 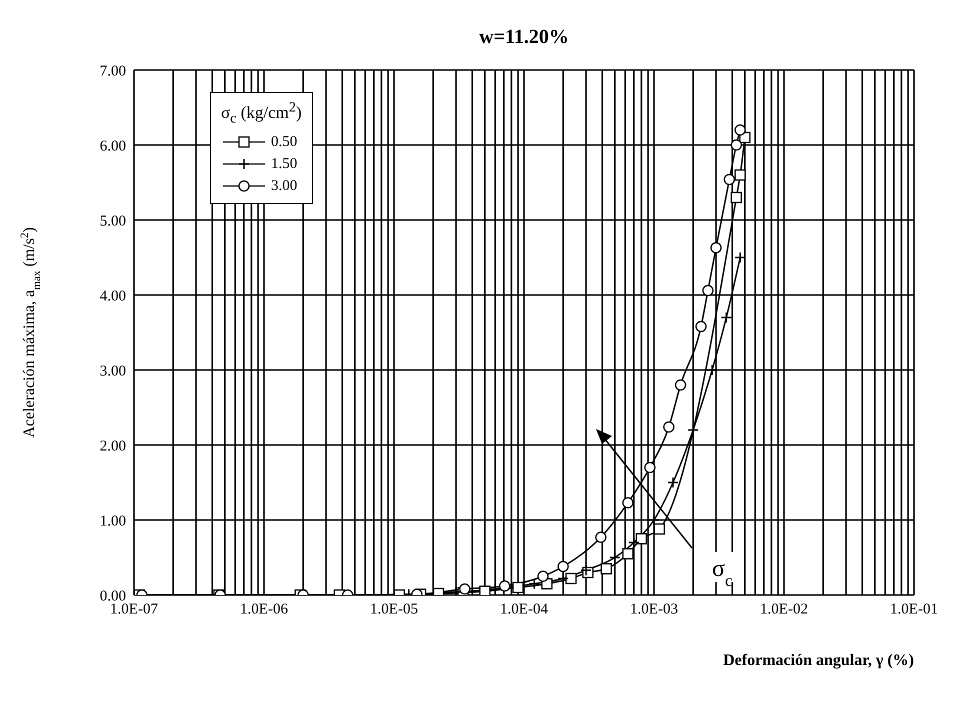 I want to click on y-tick-label: 6.00, so click(x=113, y=146).